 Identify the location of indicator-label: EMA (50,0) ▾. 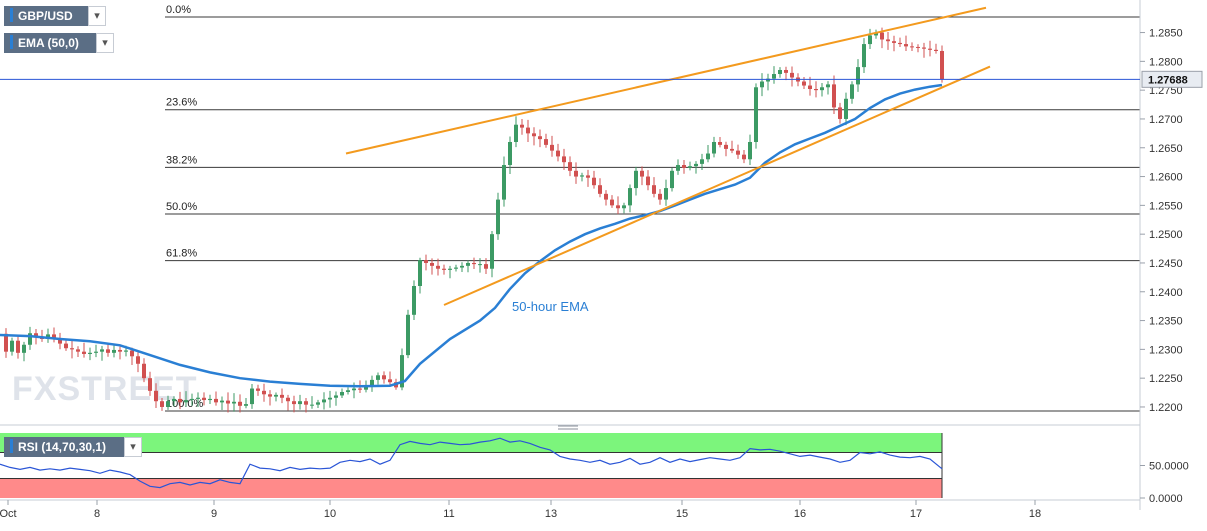
(59, 43).